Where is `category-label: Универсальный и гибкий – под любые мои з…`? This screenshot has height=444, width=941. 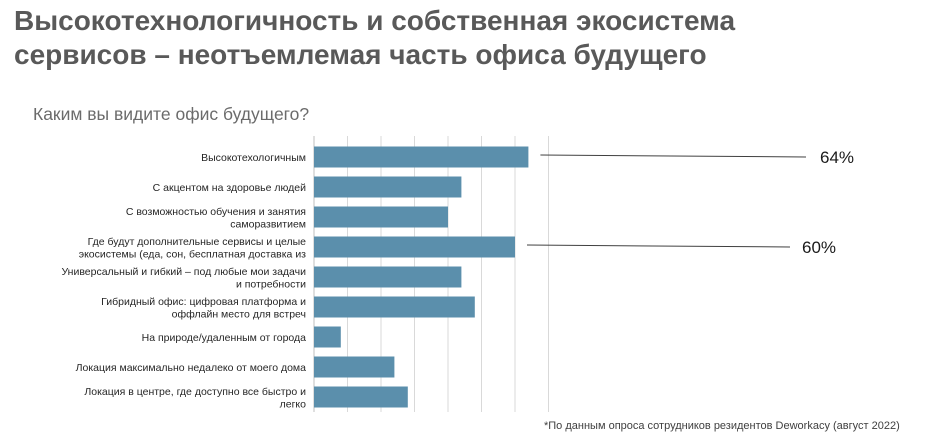
category-label: Универсальный и гибкий – под любые мои з… is located at coordinates (183, 272).